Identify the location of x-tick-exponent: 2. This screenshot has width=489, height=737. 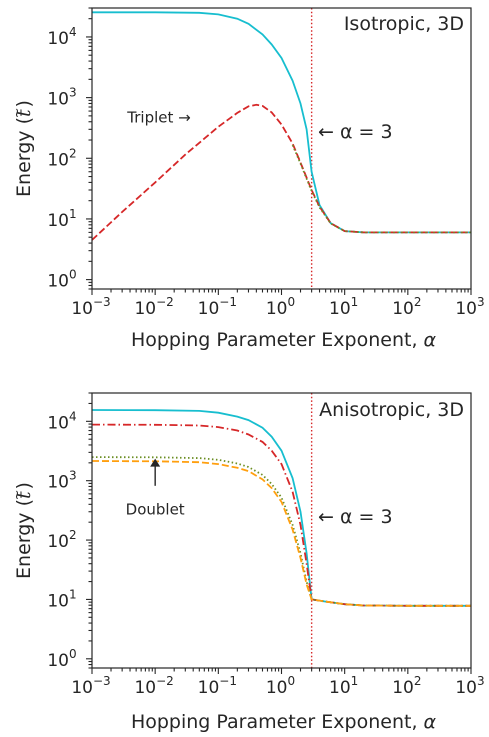
(418, 302).